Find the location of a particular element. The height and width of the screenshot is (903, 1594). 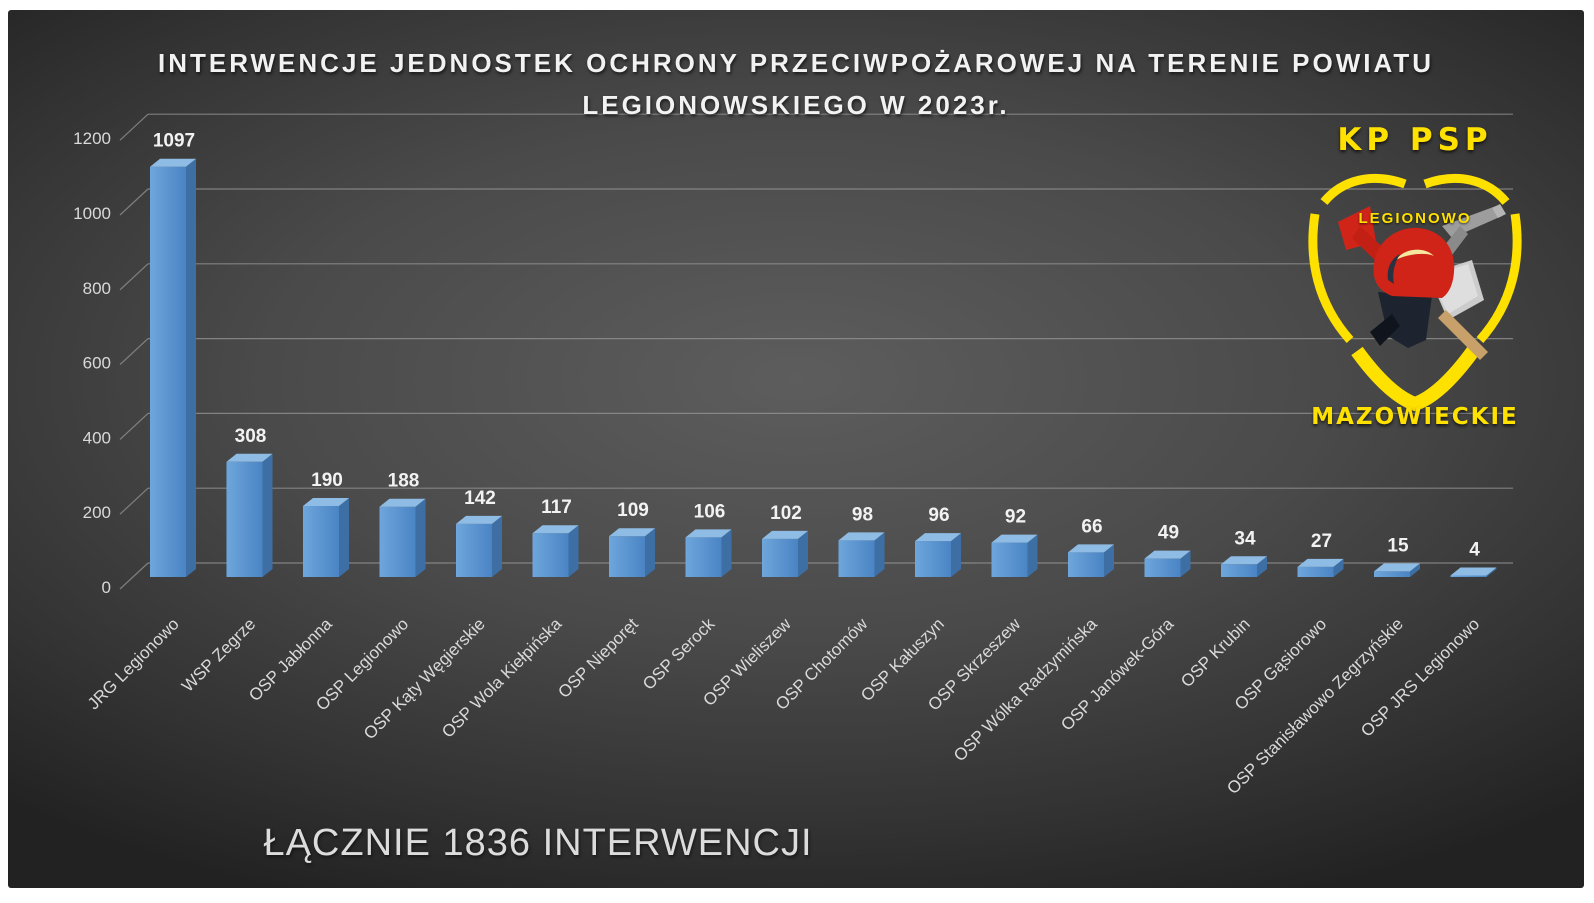

kp-psp-logo: KP PSP LEGIONOWO MAZOWIECKIE is located at coordinates (1415, 282).